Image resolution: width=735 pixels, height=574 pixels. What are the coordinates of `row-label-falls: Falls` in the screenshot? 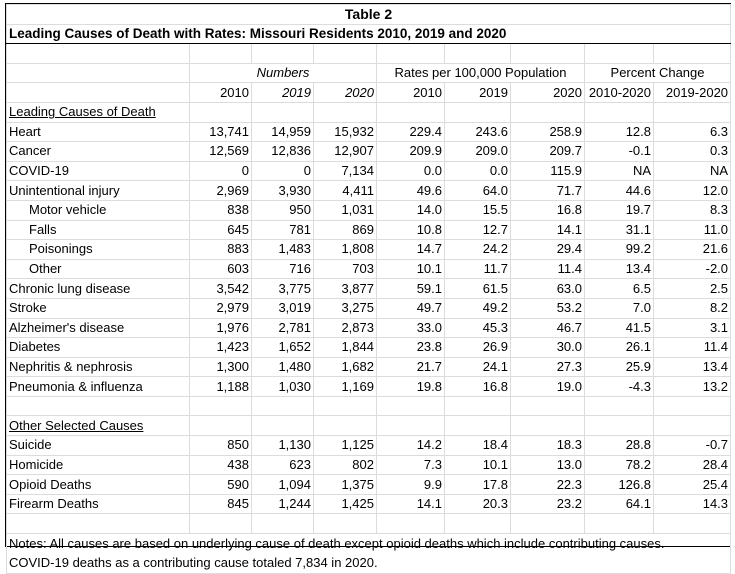 It's located at (98, 230).